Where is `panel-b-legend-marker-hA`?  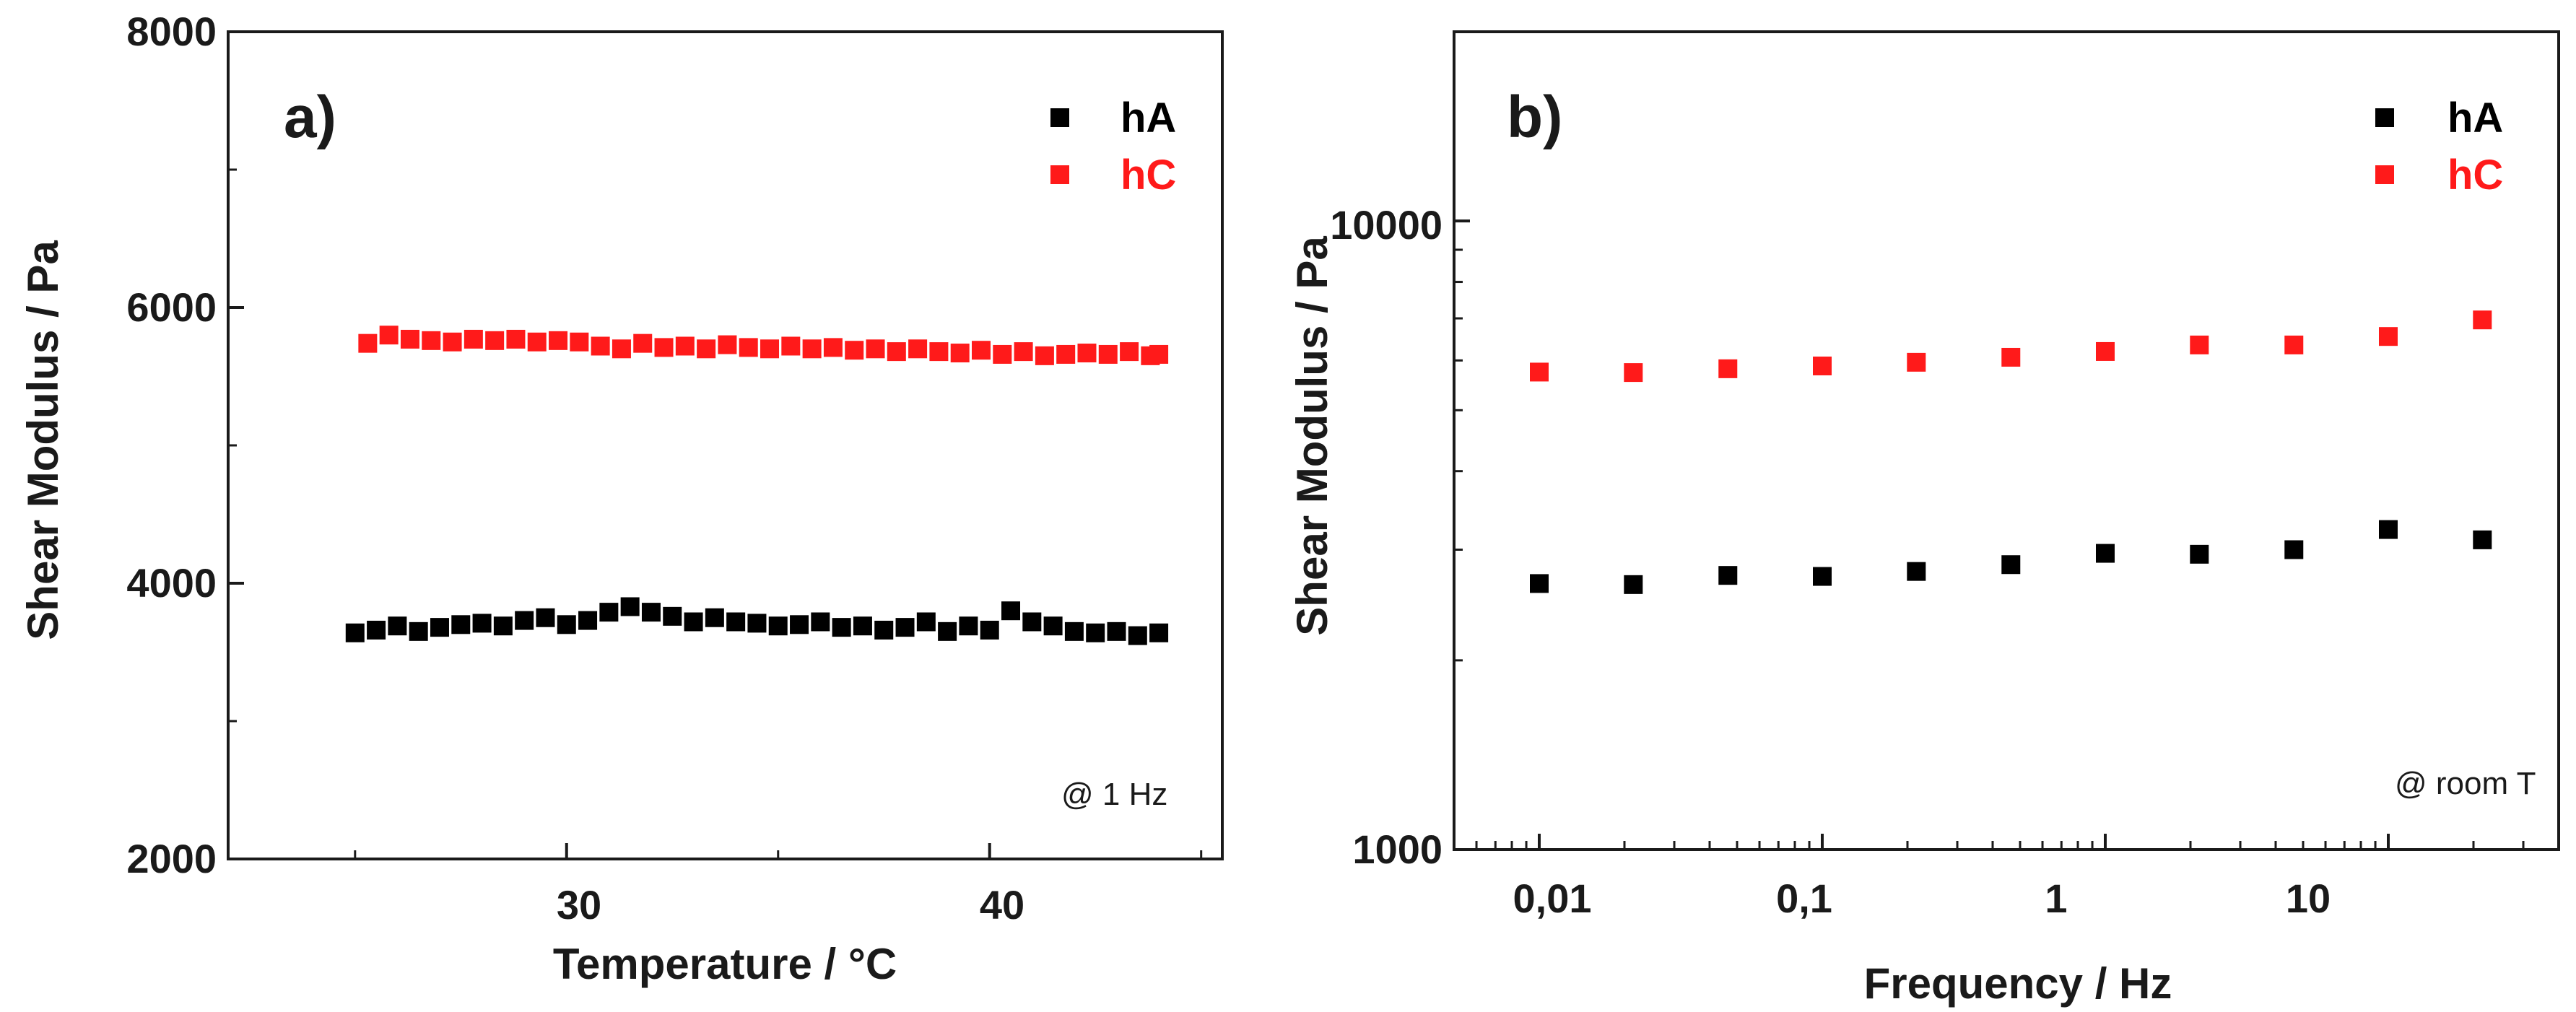 panel-b-legend-marker-hA is located at coordinates (2384, 117).